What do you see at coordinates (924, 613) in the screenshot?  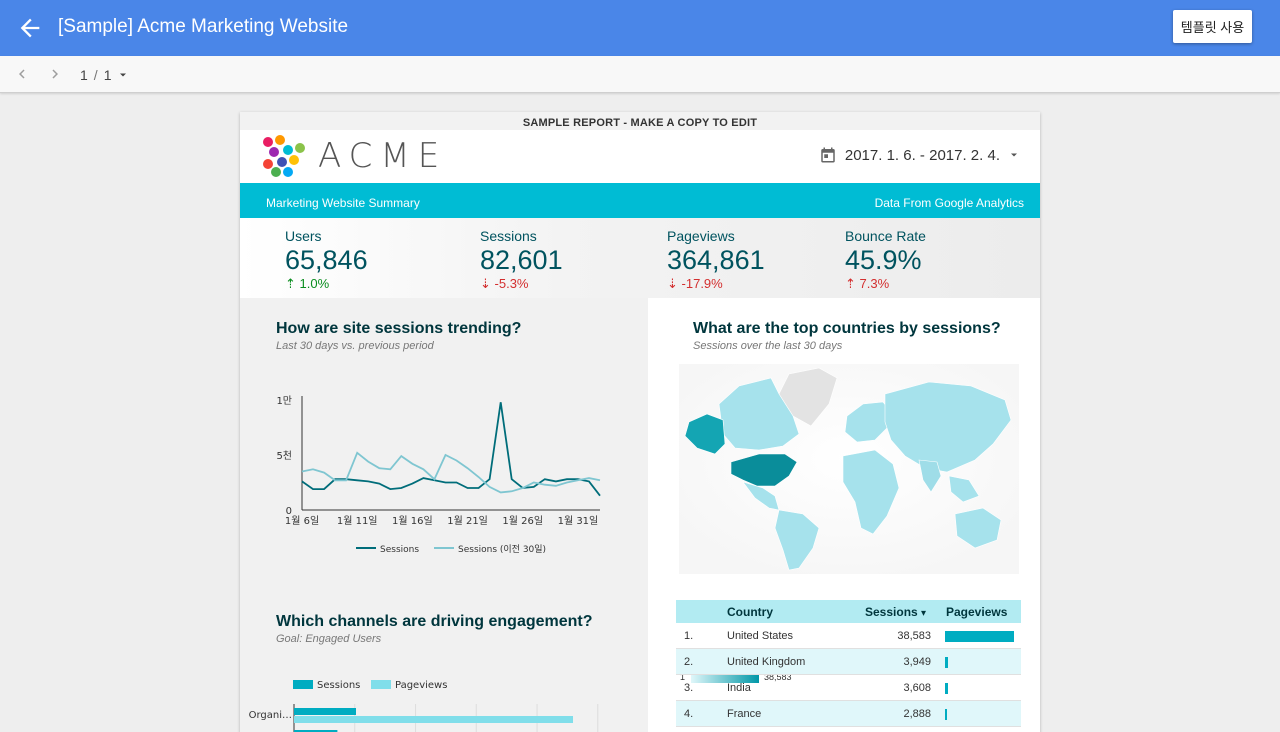 I see `sort-desc-icon: ▾` at bounding box center [924, 613].